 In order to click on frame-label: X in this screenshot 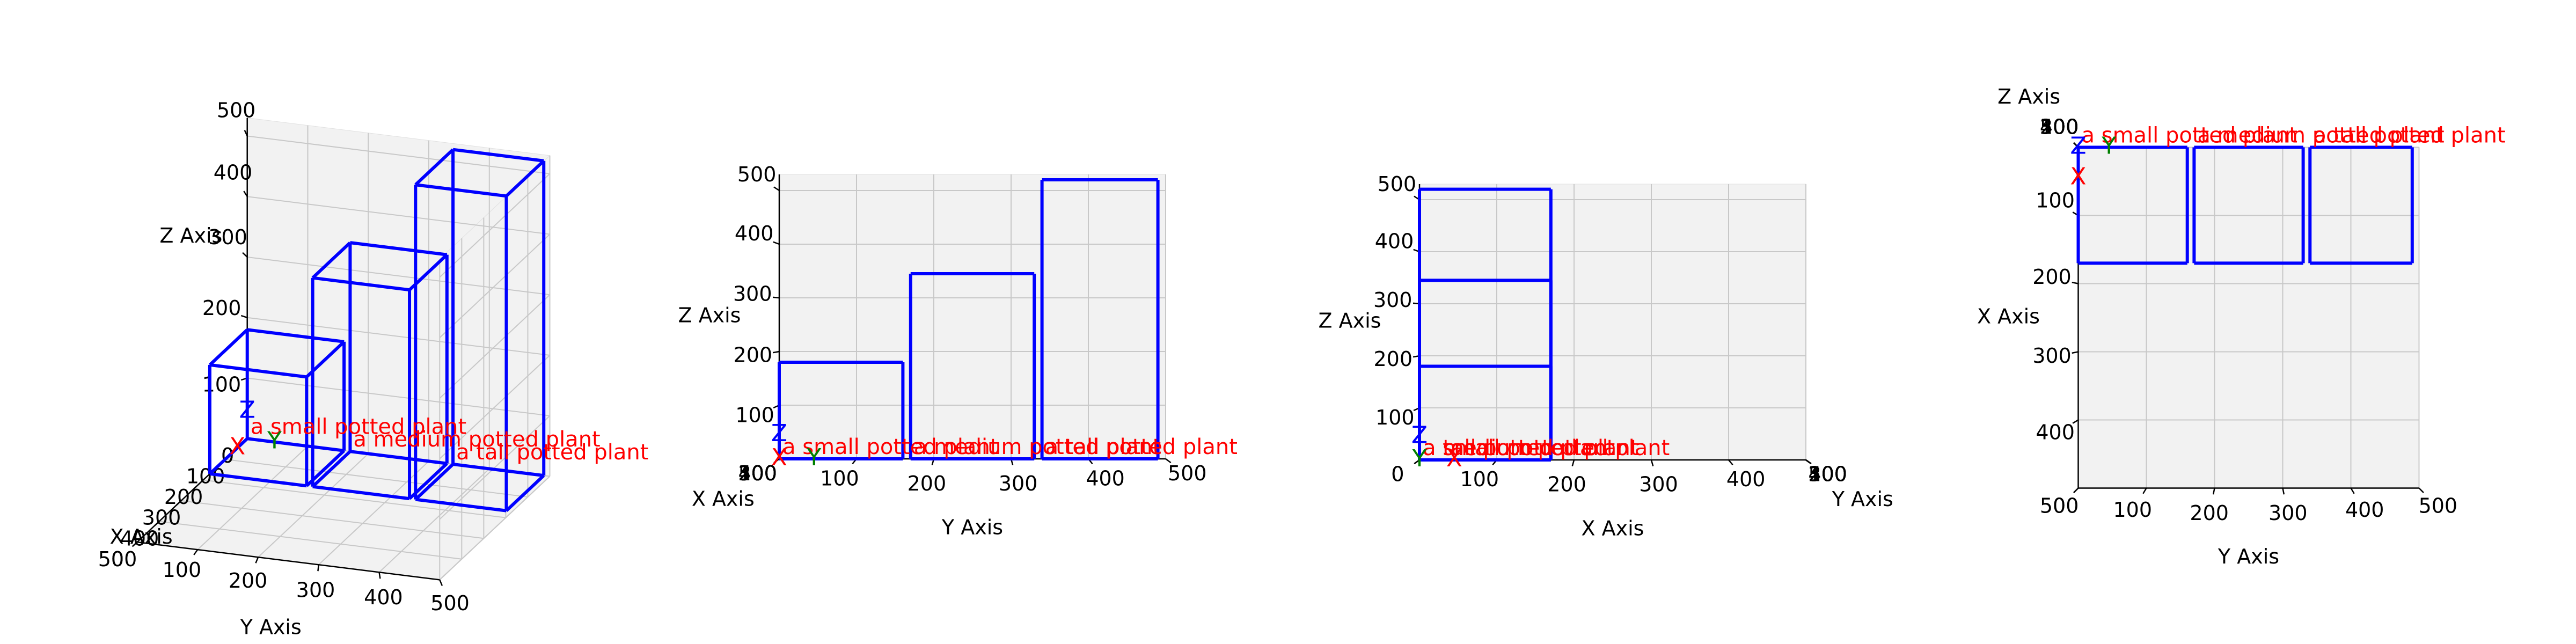, I will do `click(2078, 177)`.